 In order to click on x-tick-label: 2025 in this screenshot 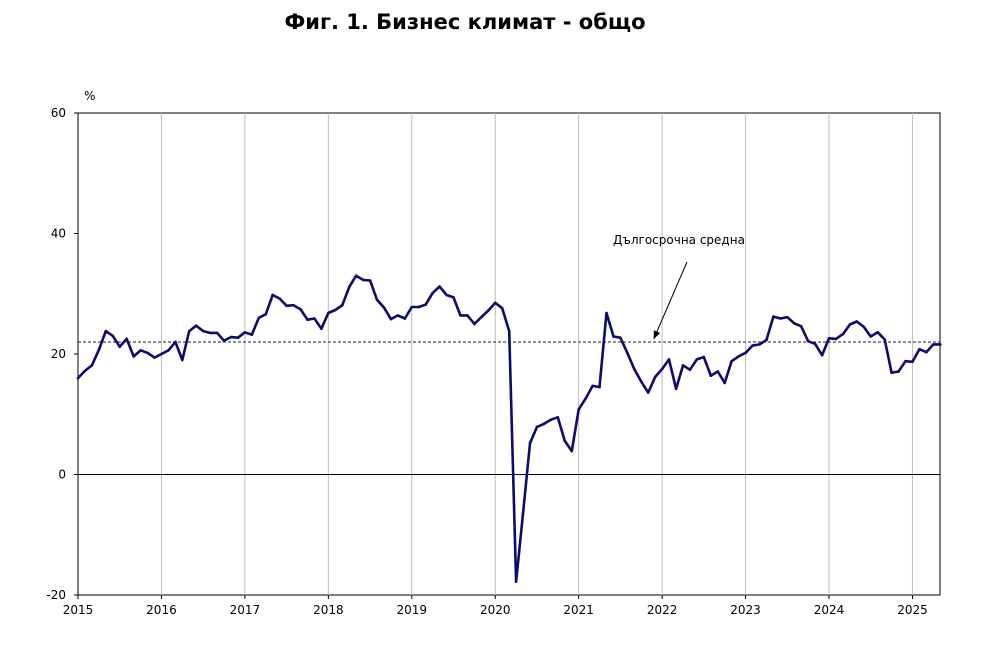, I will do `click(912, 610)`.